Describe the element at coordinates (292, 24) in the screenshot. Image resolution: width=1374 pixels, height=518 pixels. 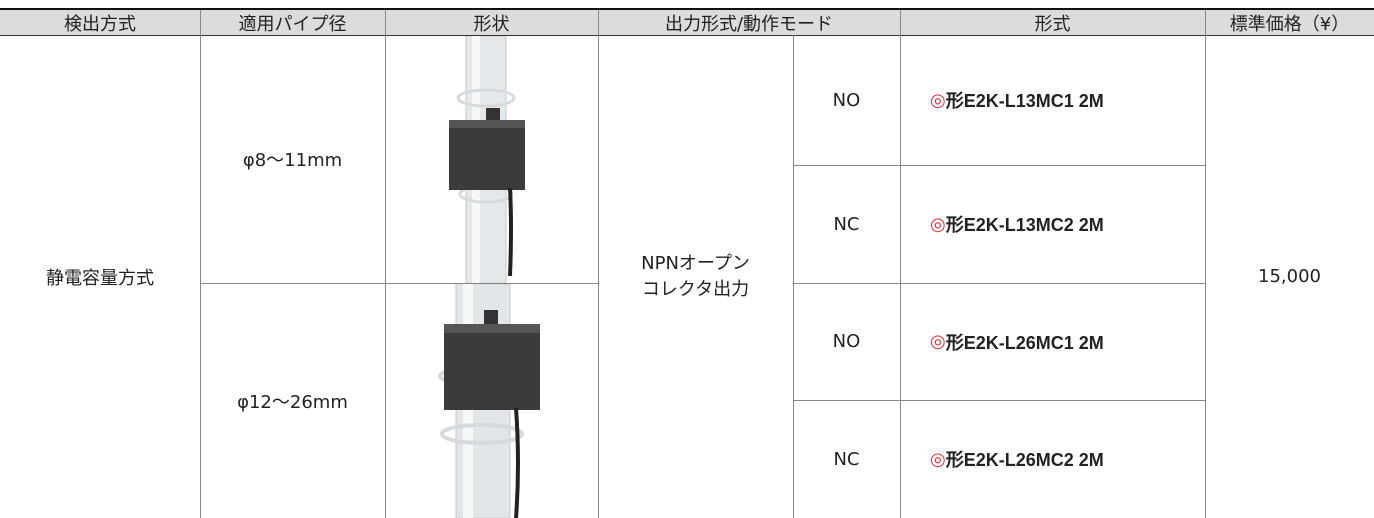
I see `header: 適用パイプ径` at that location.